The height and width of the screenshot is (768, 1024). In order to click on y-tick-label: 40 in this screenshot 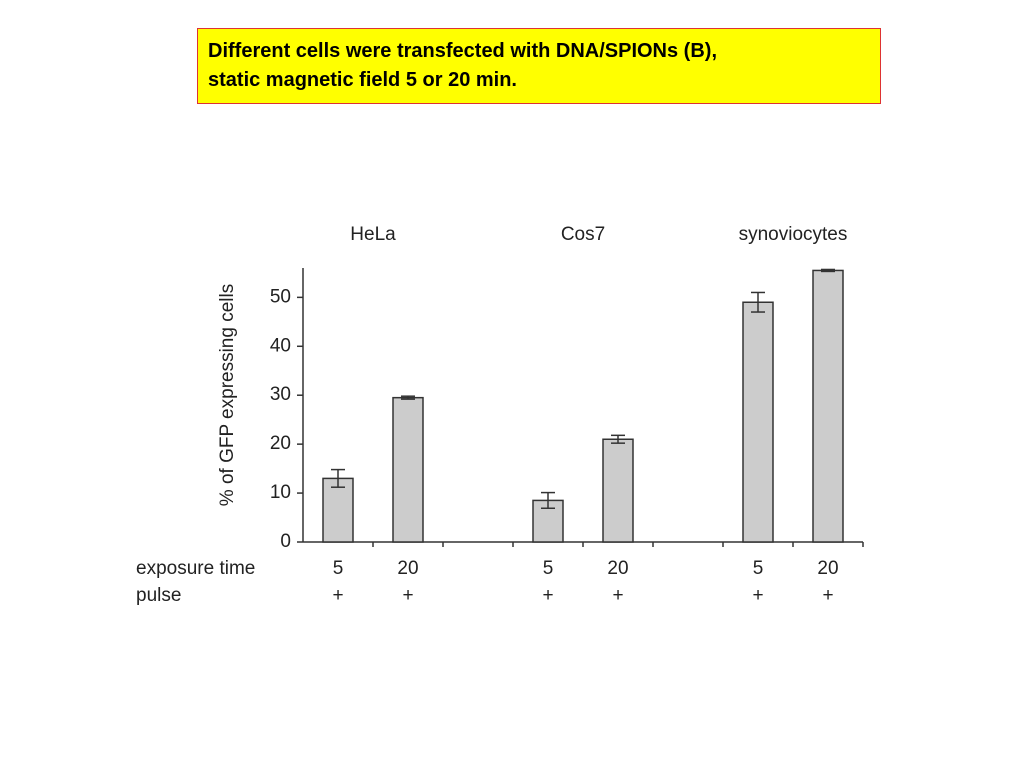, I will do `click(280, 345)`.